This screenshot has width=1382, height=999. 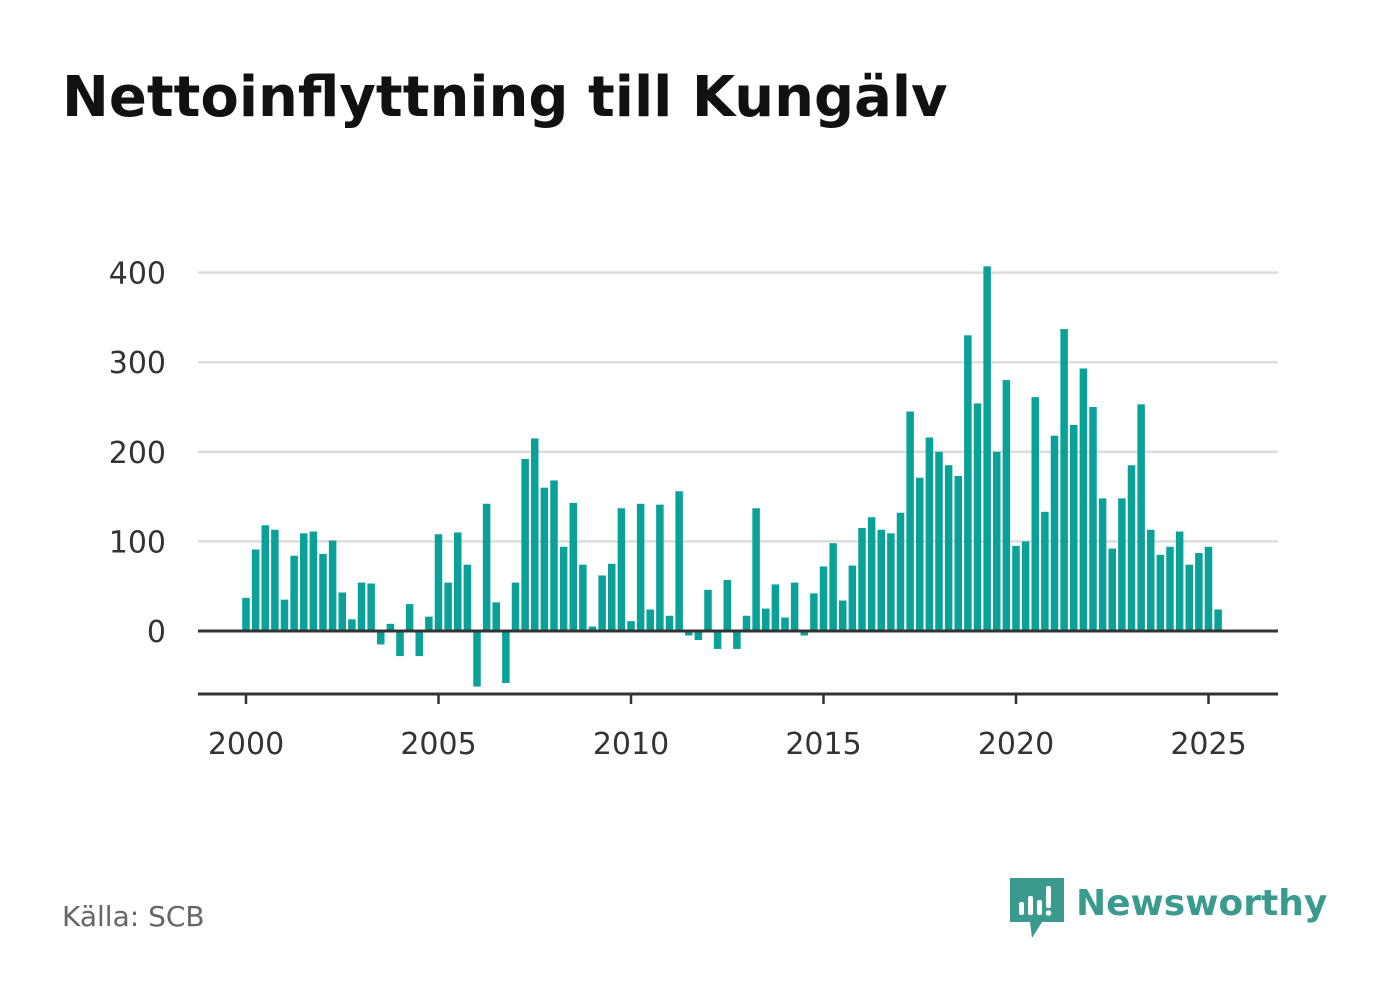 What do you see at coordinates (727, 728) in the screenshot?
I see `x-axis-ticks: 2000 2005 2010 2015 2020 2025` at bounding box center [727, 728].